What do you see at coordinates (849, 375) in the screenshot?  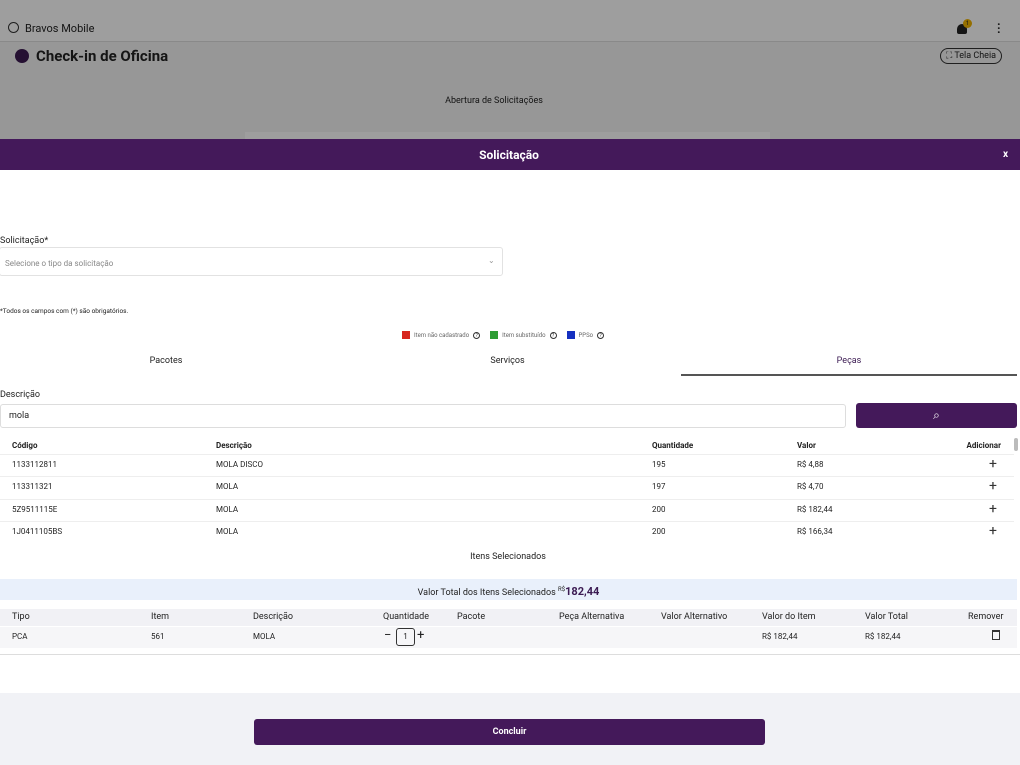 I see `tab-underline` at bounding box center [849, 375].